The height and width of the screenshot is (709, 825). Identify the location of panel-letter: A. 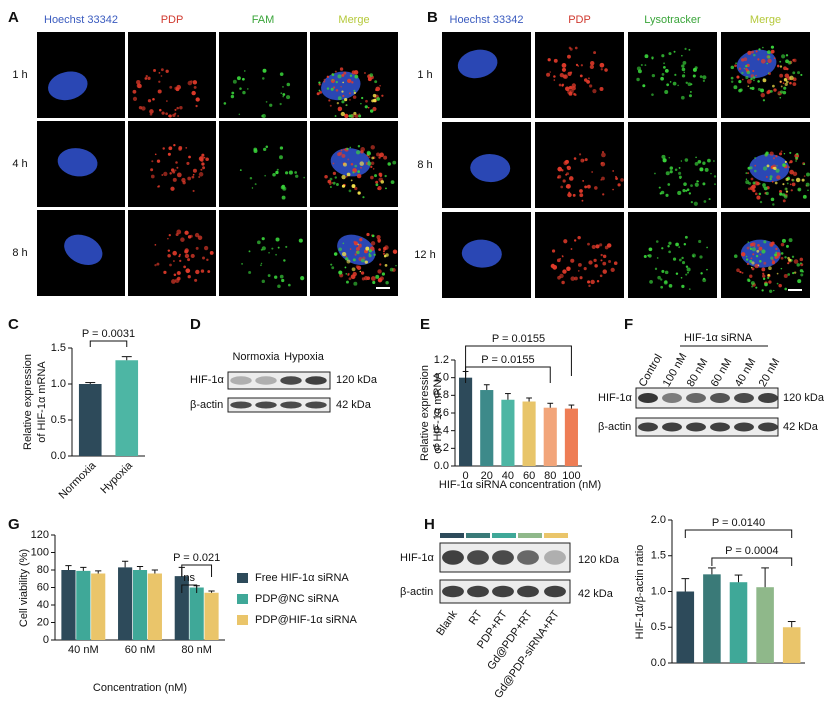
(13, 17).